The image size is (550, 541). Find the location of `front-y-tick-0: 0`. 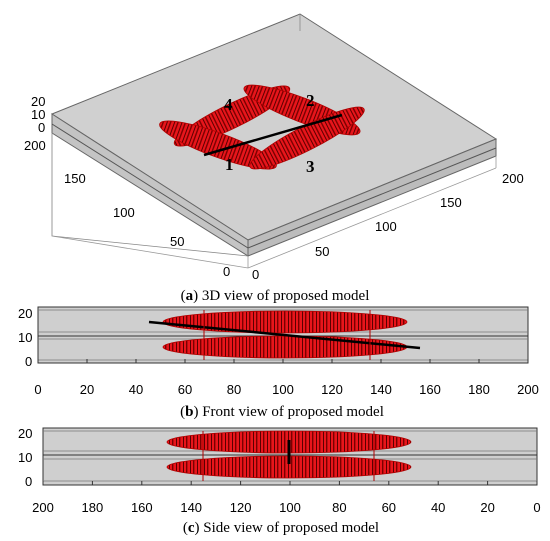

front-y-tick-0: 0 is located at coordinates (28, 361).